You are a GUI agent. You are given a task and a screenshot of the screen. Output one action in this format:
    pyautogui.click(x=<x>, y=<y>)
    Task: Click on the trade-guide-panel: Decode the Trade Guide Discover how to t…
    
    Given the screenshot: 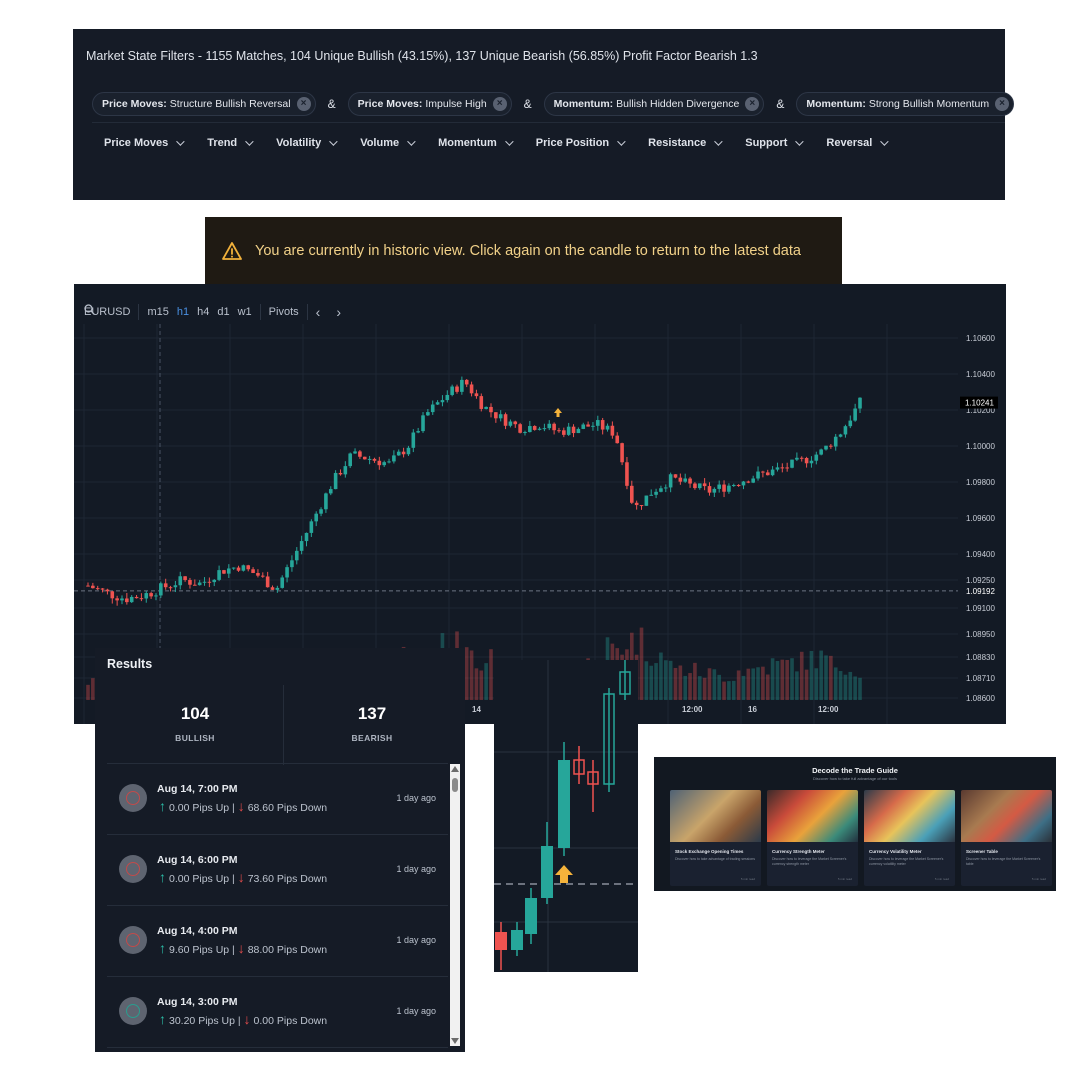 What is the action you would take?
    pyautogui.click(x=855, y=824)
    